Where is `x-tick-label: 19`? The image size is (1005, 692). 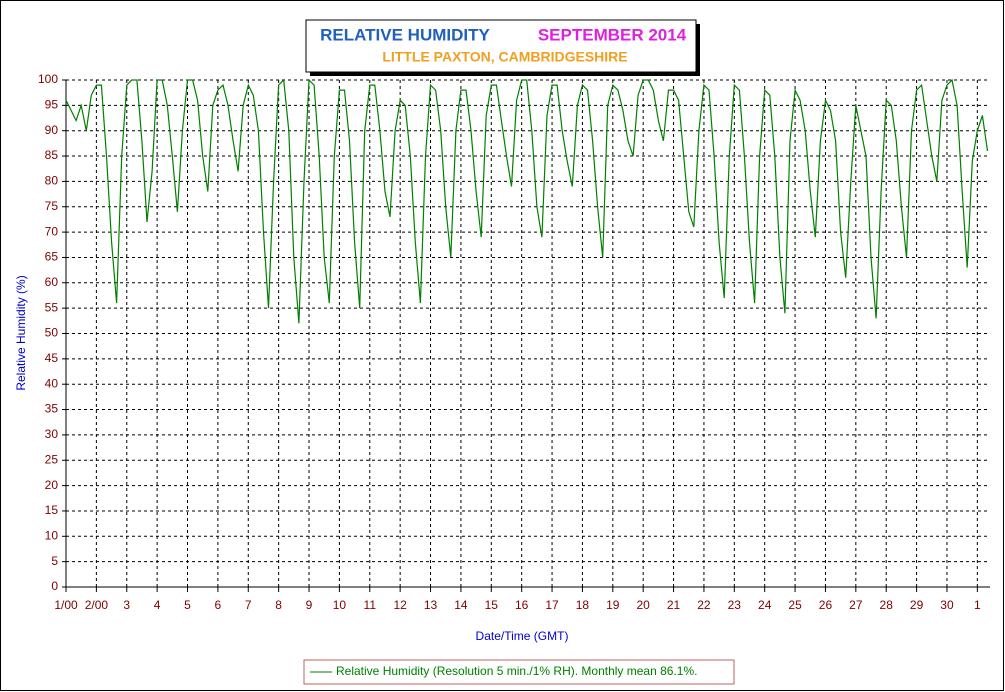 x-tick-label: 19 is located at coordinates (613, 605).